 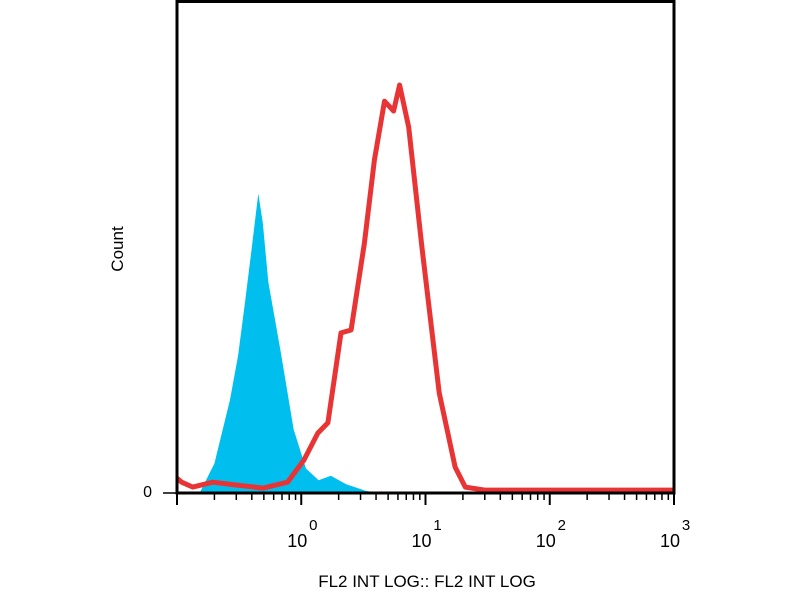 What do you see at coordinates (562, 525) in the screenshot?
I see `x-tick-exponent: 2` at bounding box center [562, 525].